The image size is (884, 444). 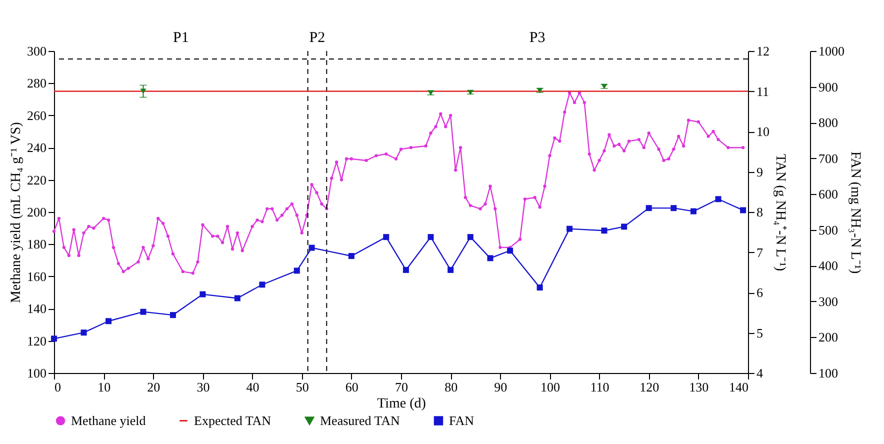 I want to click on y2-tick-label: 6, so click(x=760, y=292).